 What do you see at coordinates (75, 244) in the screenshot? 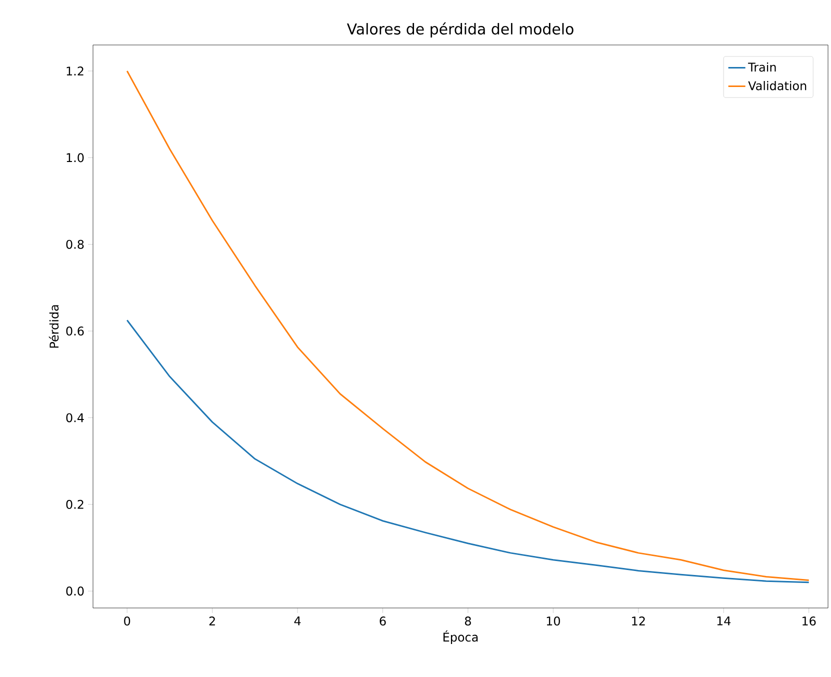
I see `y-tick-label: 0.8` at bounding box center [75, 244].